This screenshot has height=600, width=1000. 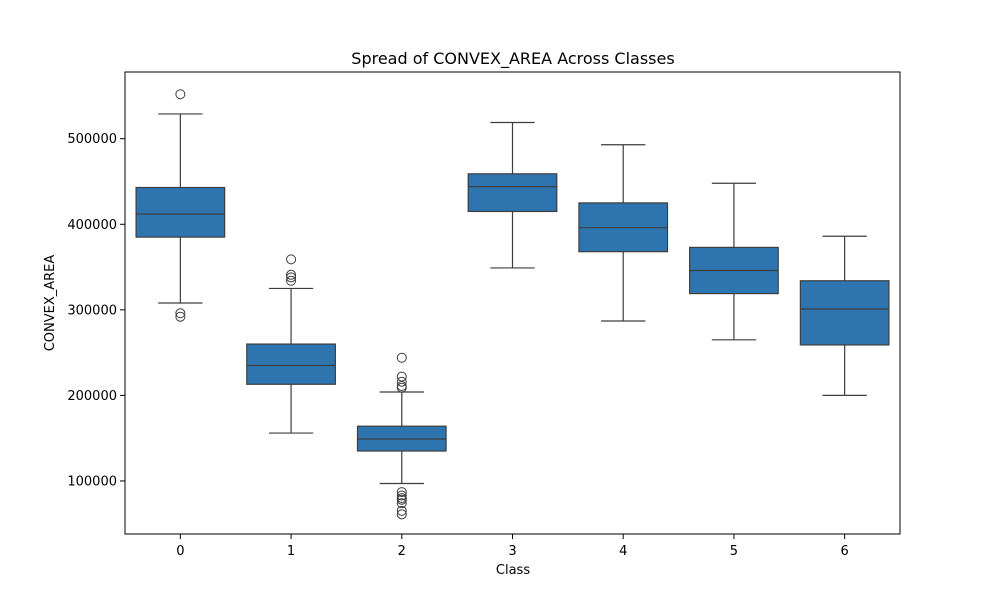 What do you see at coordinates (734, 551) in the screenshot?
I see `x-tick-label: 5` at bounding box center [734, 551].